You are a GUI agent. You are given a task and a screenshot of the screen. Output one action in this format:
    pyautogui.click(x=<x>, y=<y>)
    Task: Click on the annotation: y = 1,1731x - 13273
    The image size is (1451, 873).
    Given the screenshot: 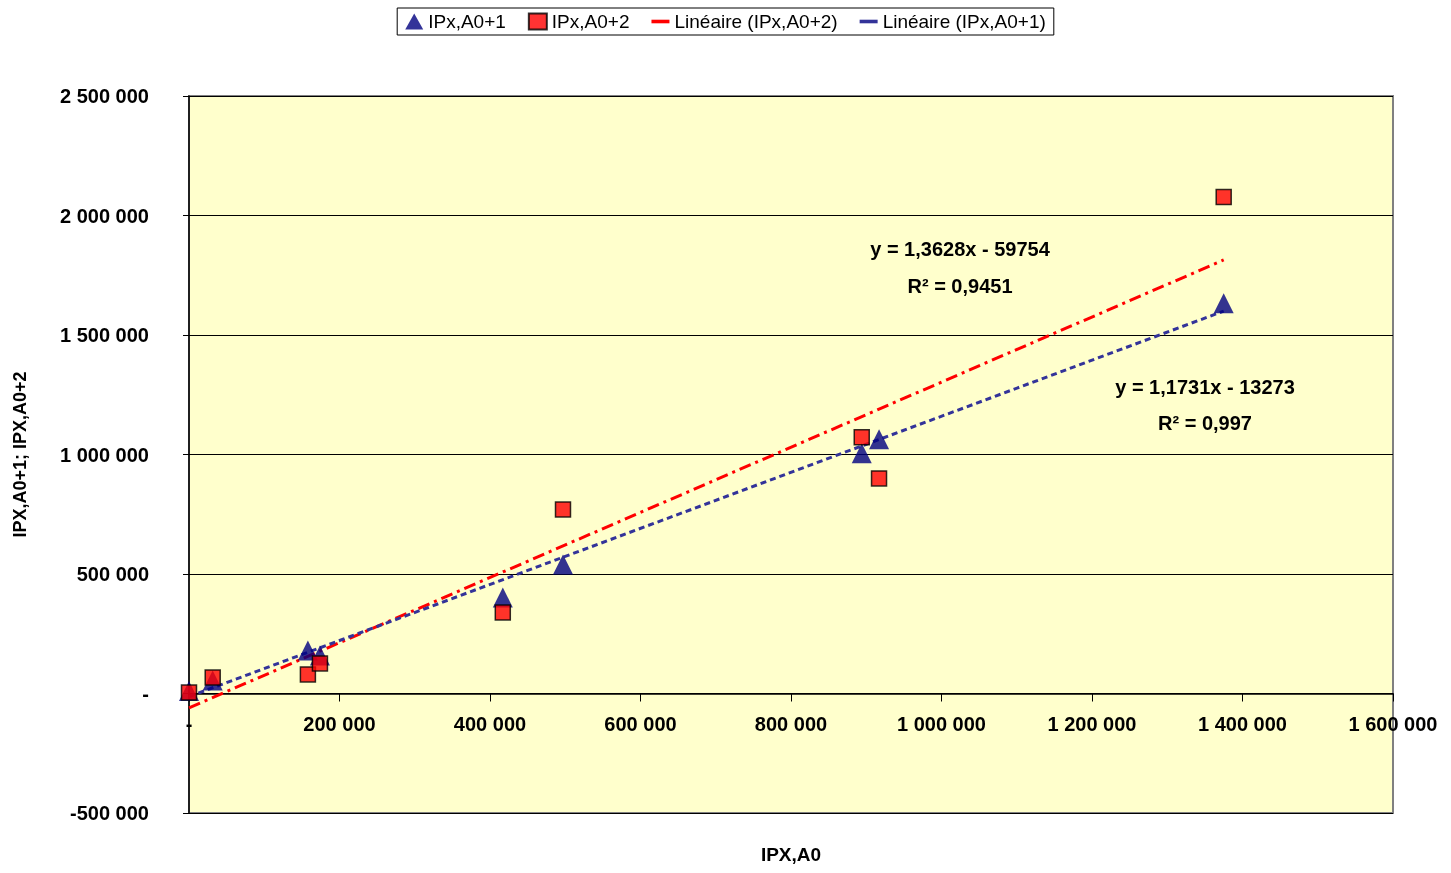 What is the action you would take?
    pyautogui.click(x=1205, y=387)
    